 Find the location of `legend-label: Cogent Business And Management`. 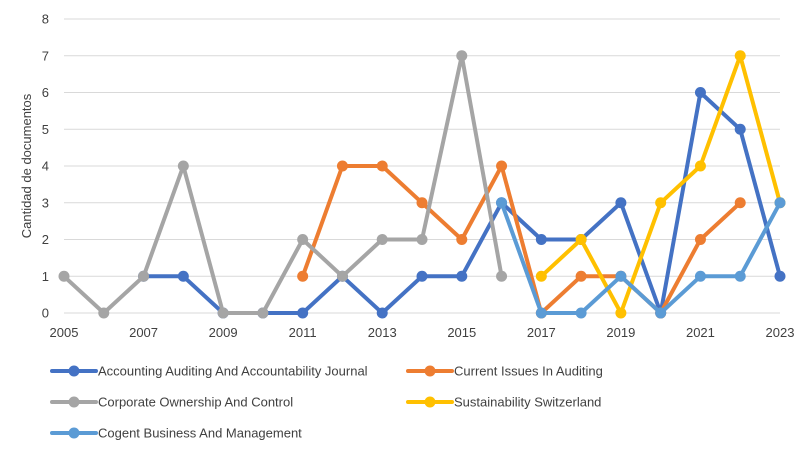

legend-label: Cogent Business And Management is located at coordinates (200, 433).